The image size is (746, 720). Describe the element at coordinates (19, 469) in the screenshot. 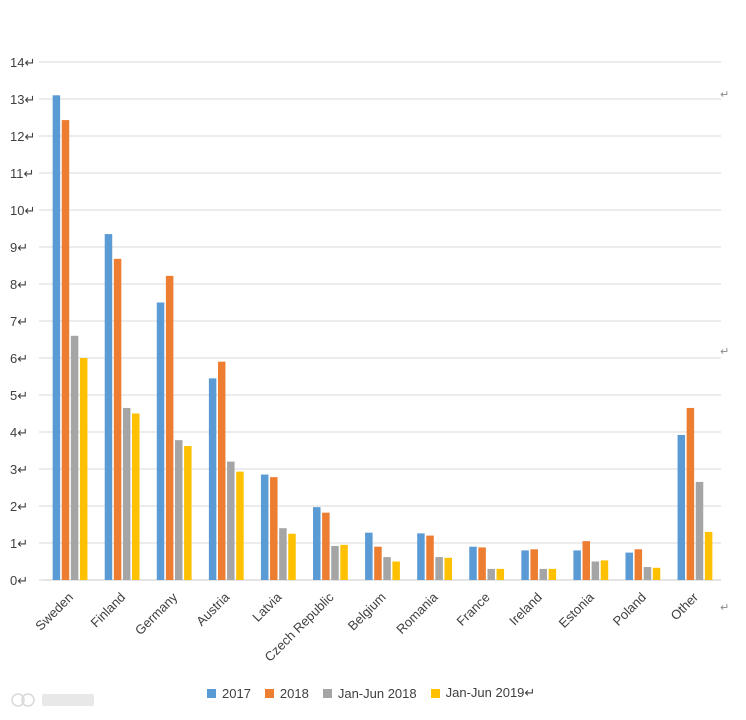

I see `y-tick-label: 3↵` at that location.